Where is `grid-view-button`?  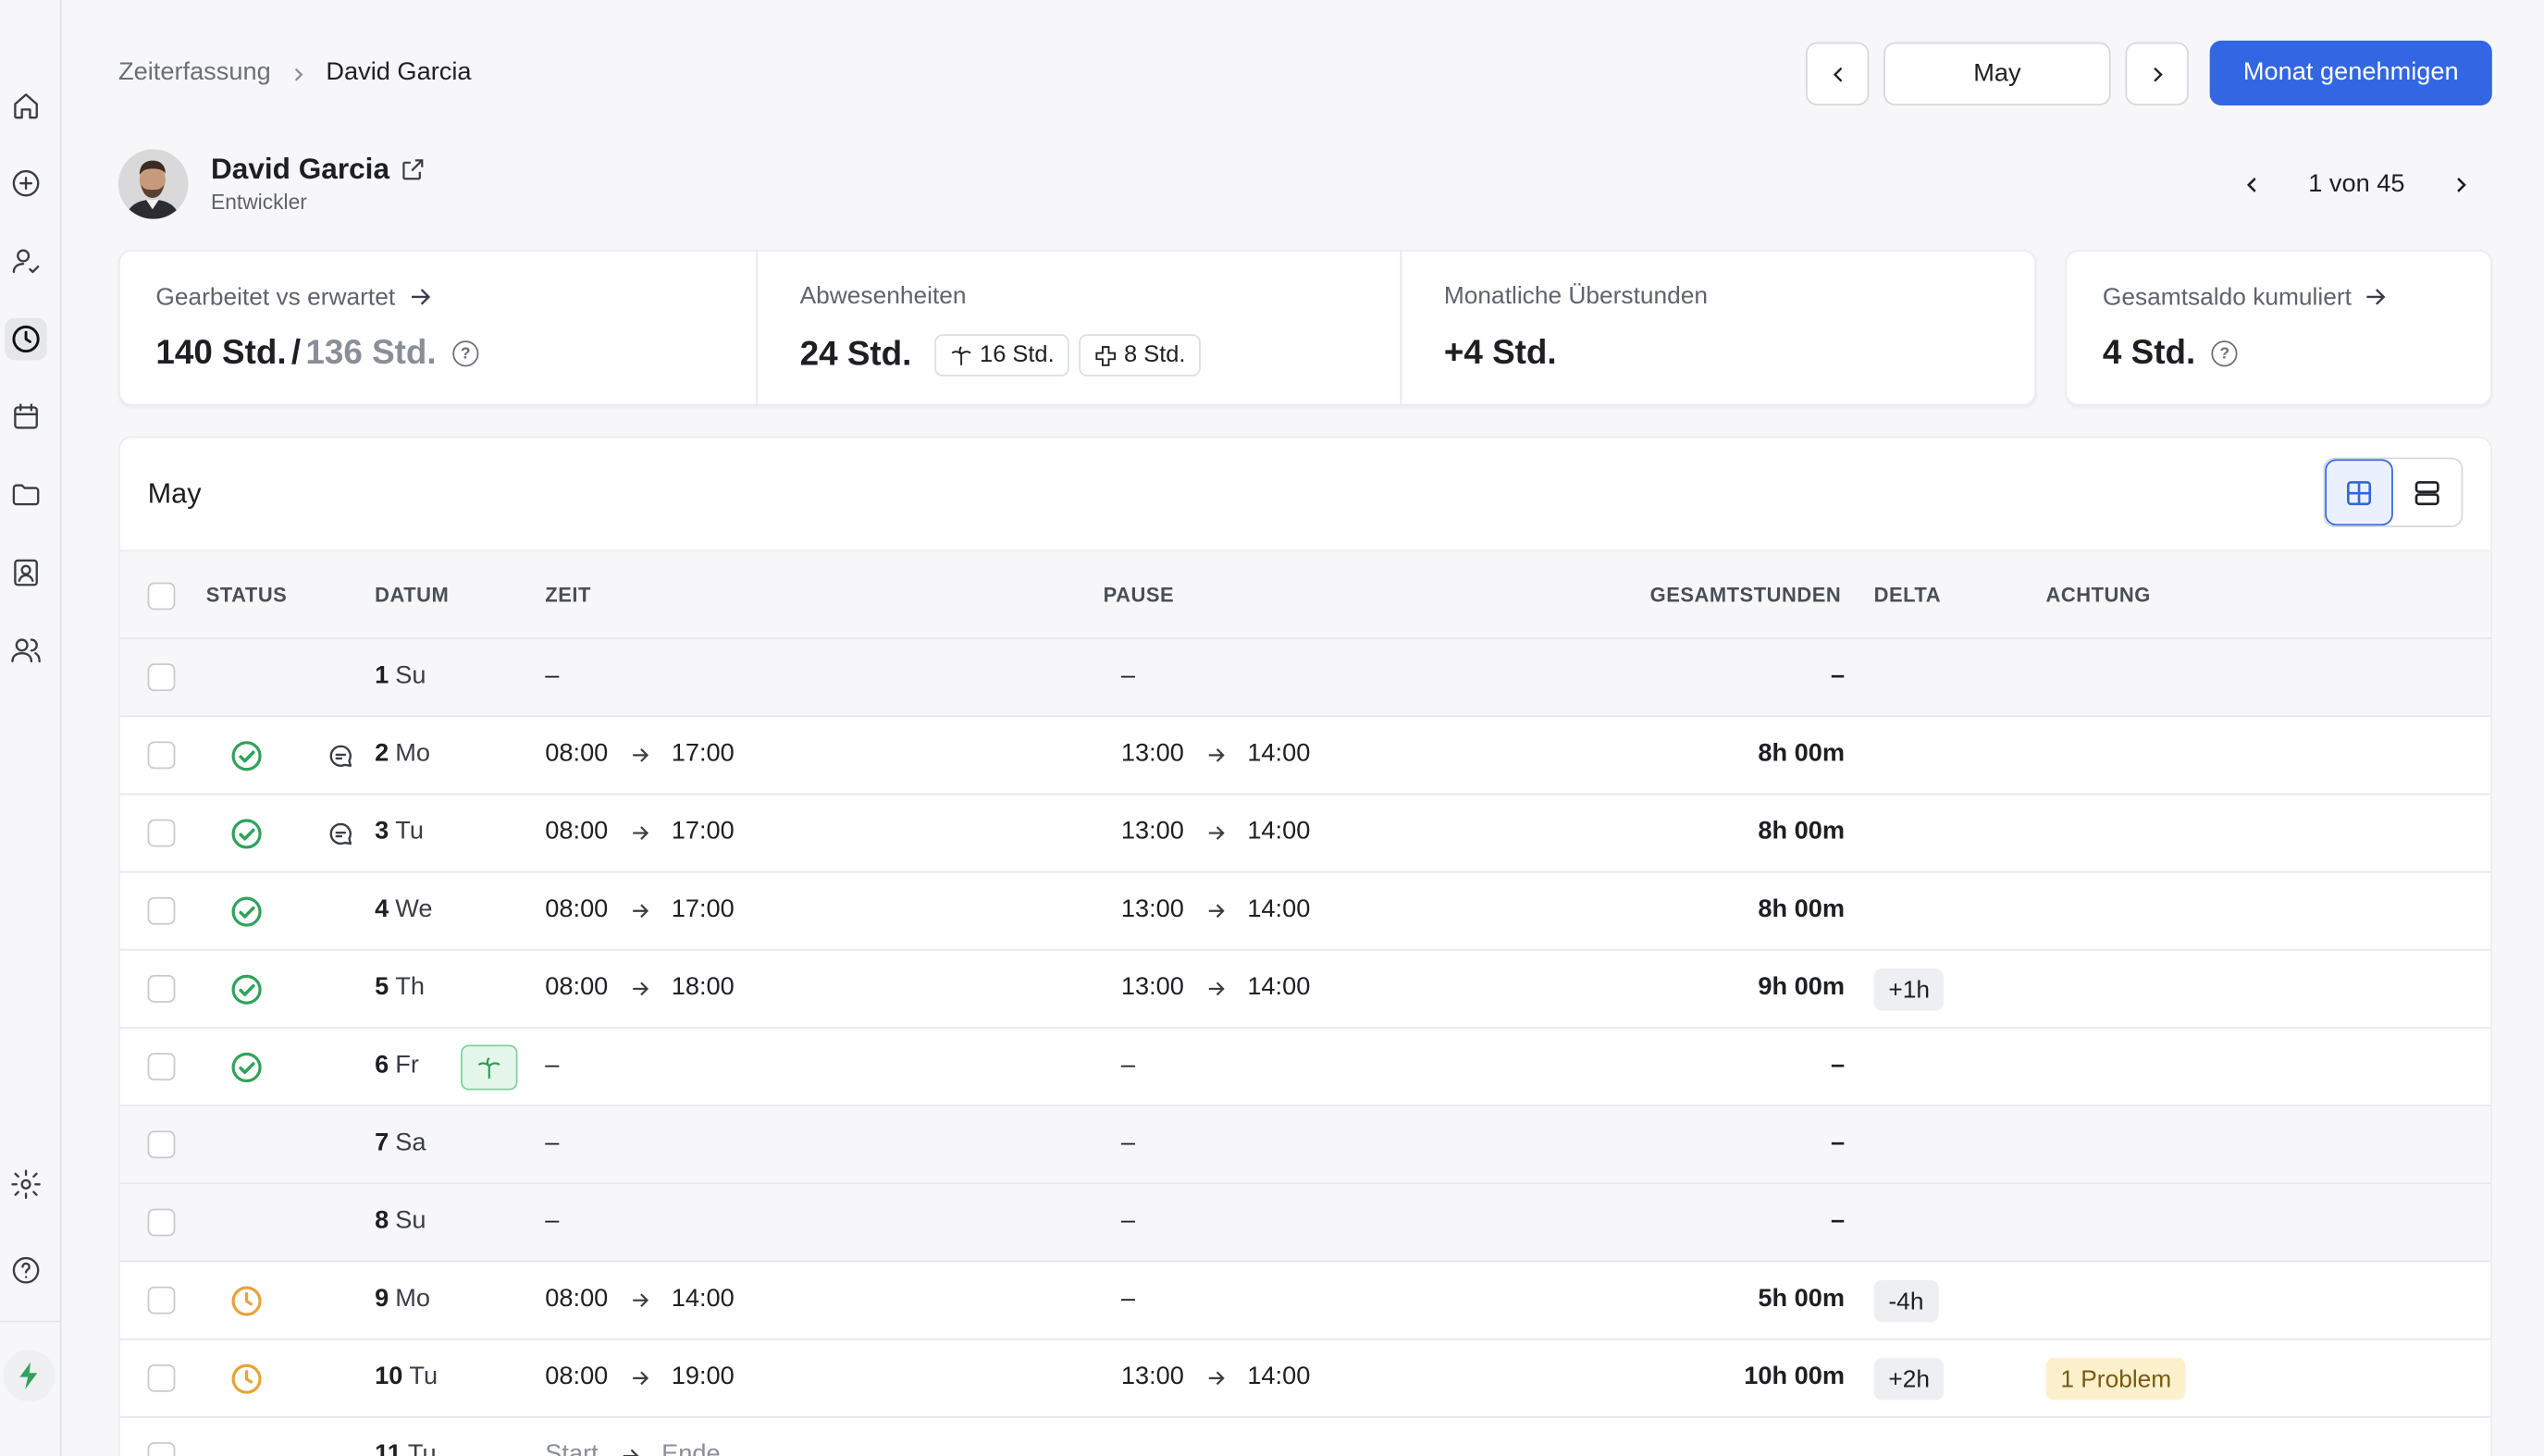 grid-view-button is located at coordinates (2359, 492).